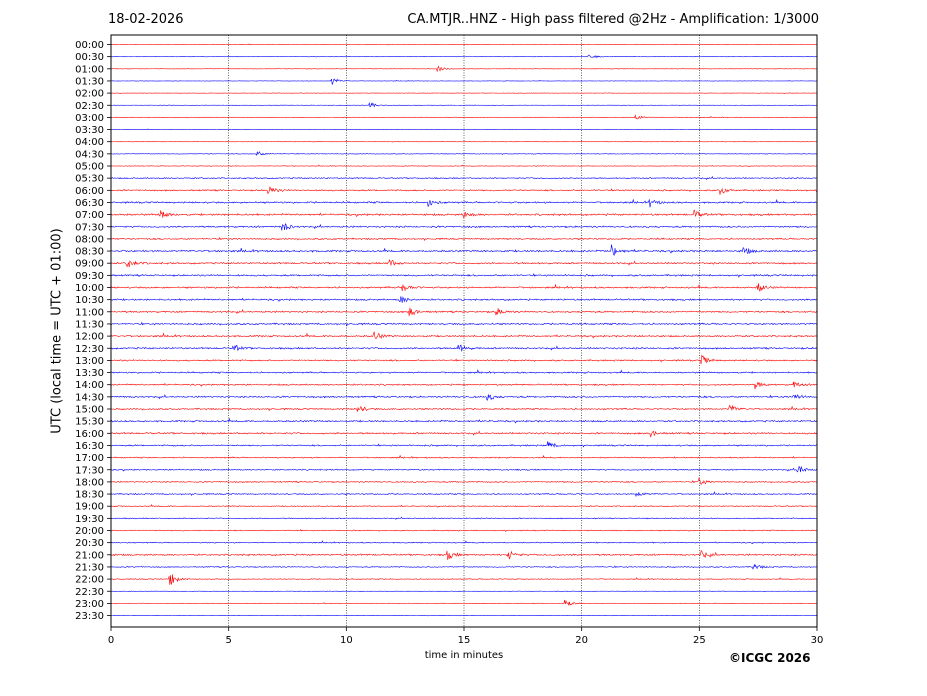 The width and height of the screenshot is (927, 696). I want to click on trace-2030, so click(463, 542).